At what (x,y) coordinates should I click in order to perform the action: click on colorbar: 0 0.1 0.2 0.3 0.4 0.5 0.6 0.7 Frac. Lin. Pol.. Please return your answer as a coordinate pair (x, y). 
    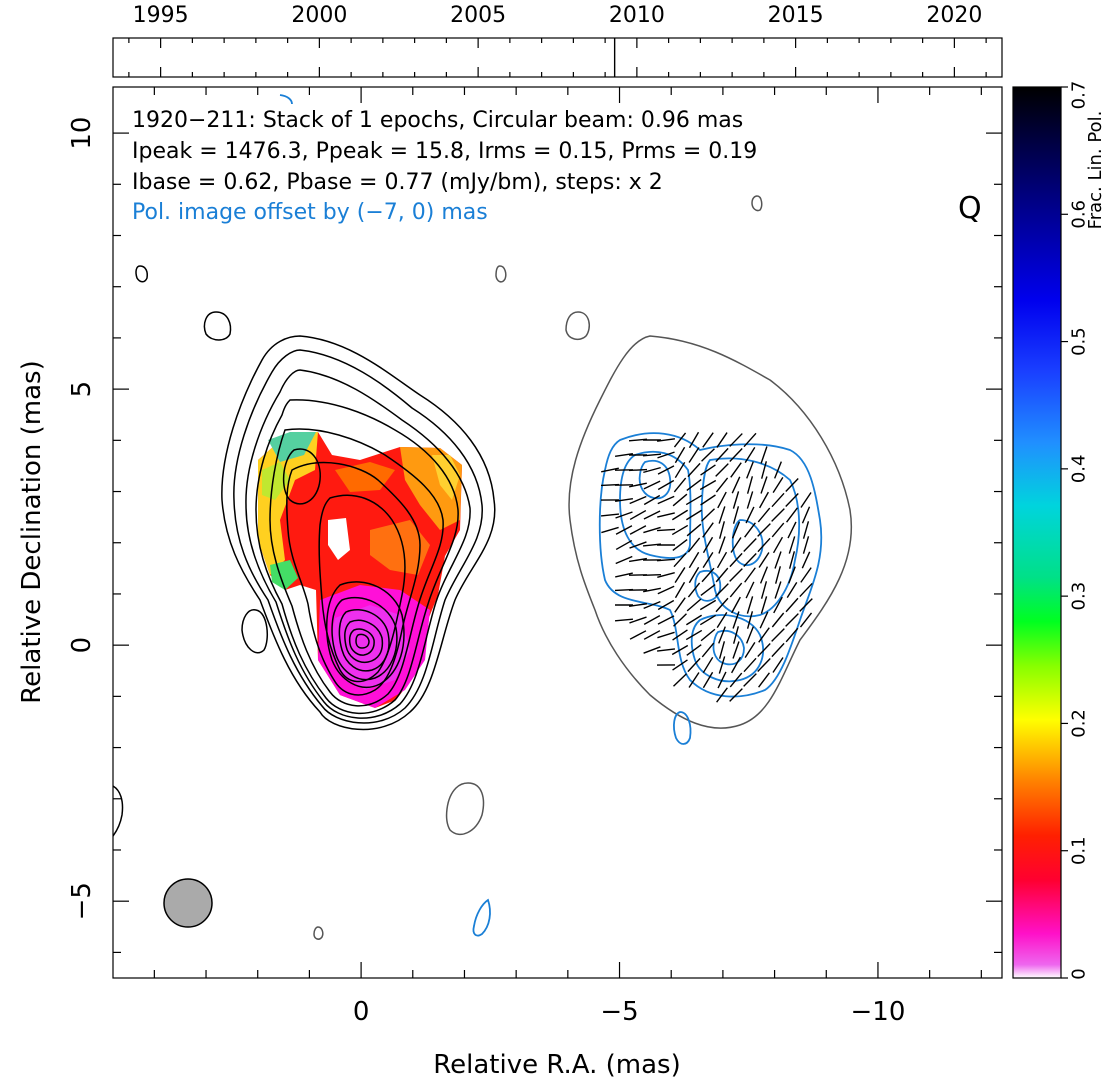
    Looking at the image, I should click on (1059, 530).